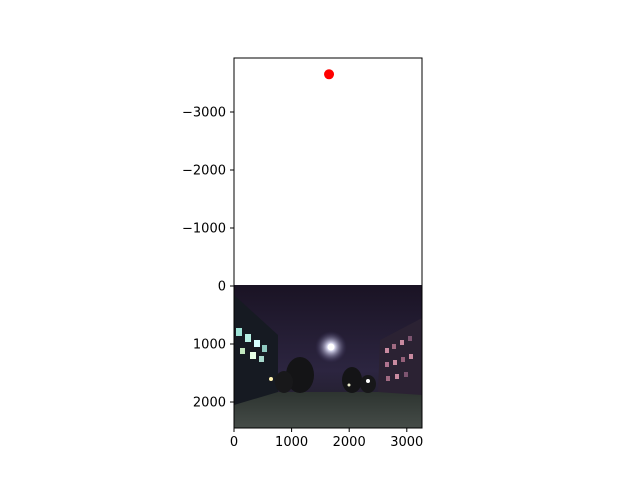 The image size is (640, 480). Describe the element at coordinates (204, 229) in the screenshot. I see `y-tick-label: −1000` at that location.